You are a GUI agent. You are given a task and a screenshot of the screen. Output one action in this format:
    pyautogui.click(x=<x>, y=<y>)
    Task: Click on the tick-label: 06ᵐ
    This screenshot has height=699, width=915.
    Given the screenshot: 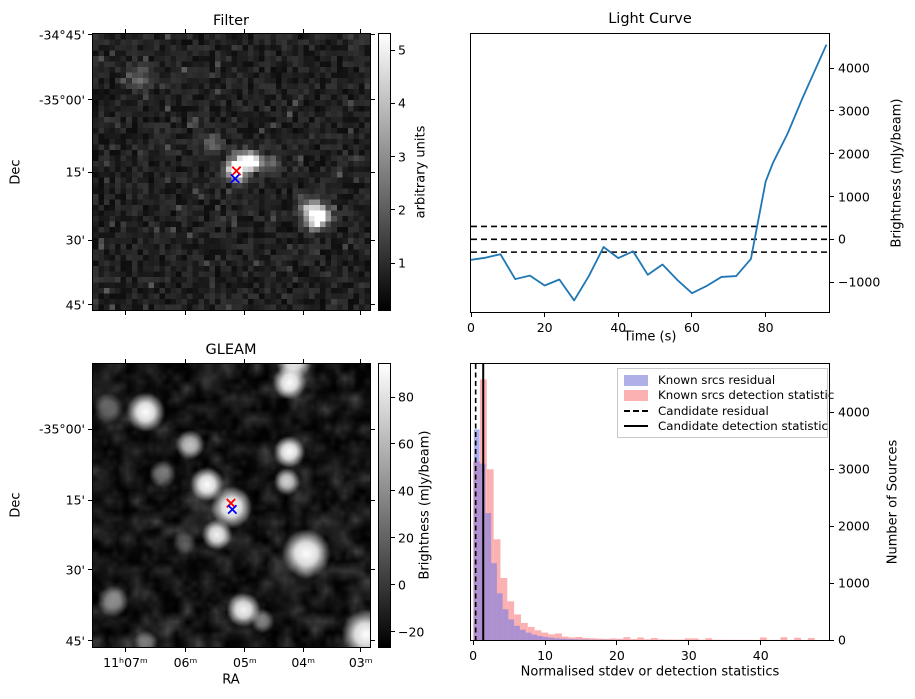 What is the action you would take?
    pyautogui.click(x=185, y=662)
    